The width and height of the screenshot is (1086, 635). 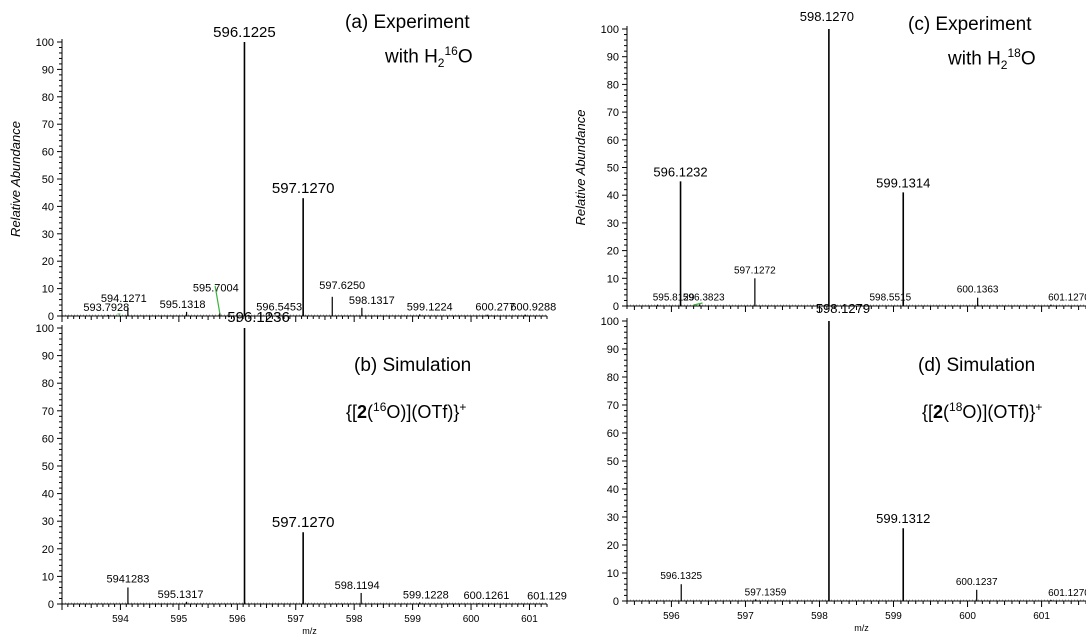 What do you see at coordinates (613, 252) in the screenshot?
I see `panel-c-y-tick-label: 20` at bounding box center [613, 252].